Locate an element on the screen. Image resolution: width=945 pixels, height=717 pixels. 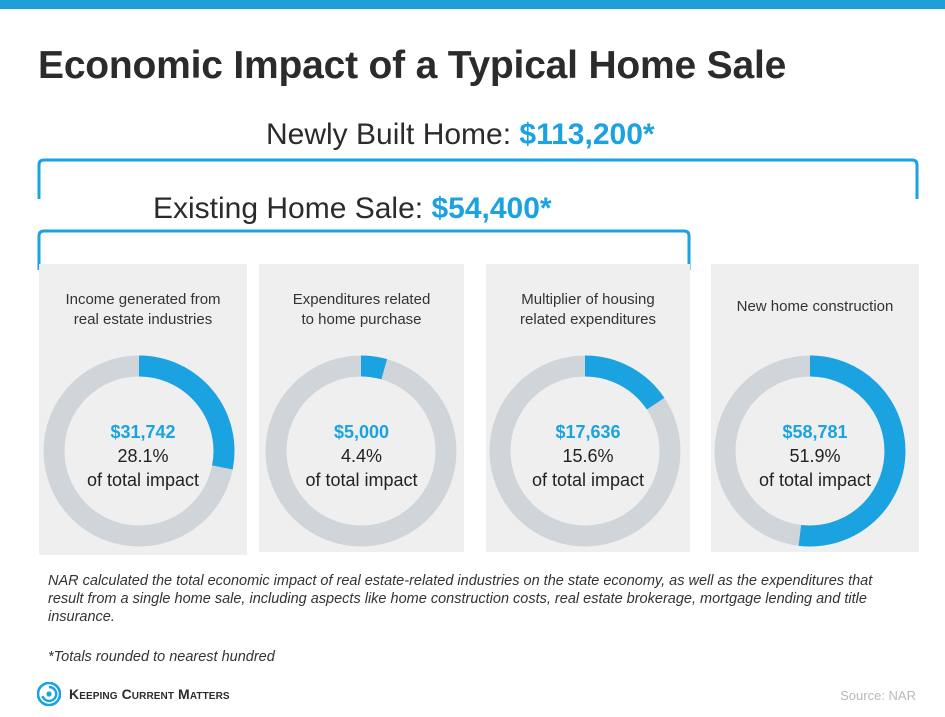
donut-center: $58,781 51.9% of total impact is located at coordinates (815, 456).